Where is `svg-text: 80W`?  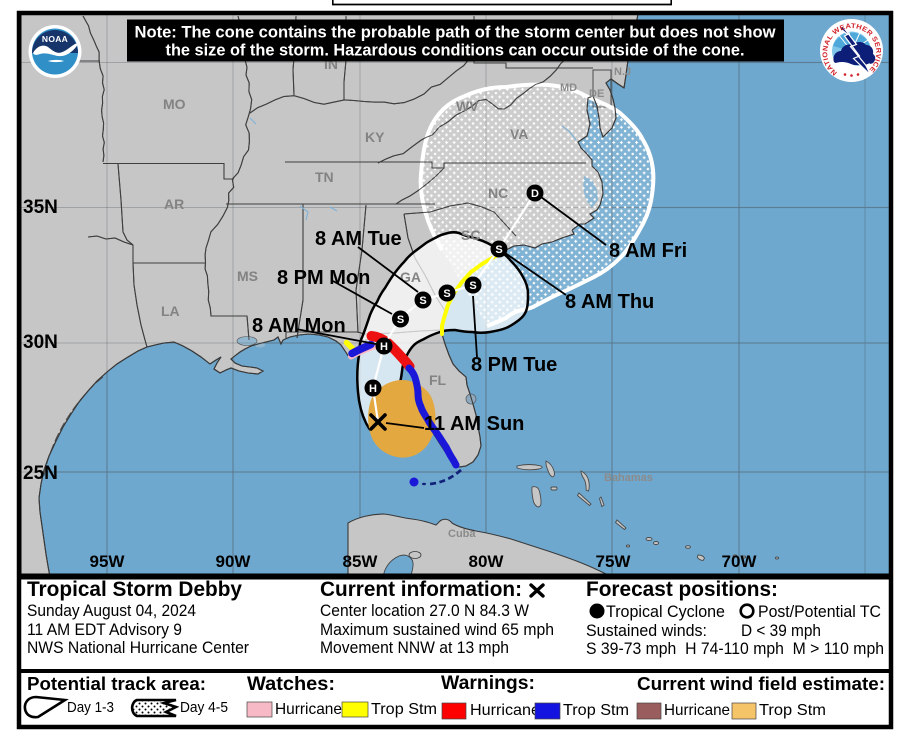 svg-text: 80W is located at coordinates (487, 561).